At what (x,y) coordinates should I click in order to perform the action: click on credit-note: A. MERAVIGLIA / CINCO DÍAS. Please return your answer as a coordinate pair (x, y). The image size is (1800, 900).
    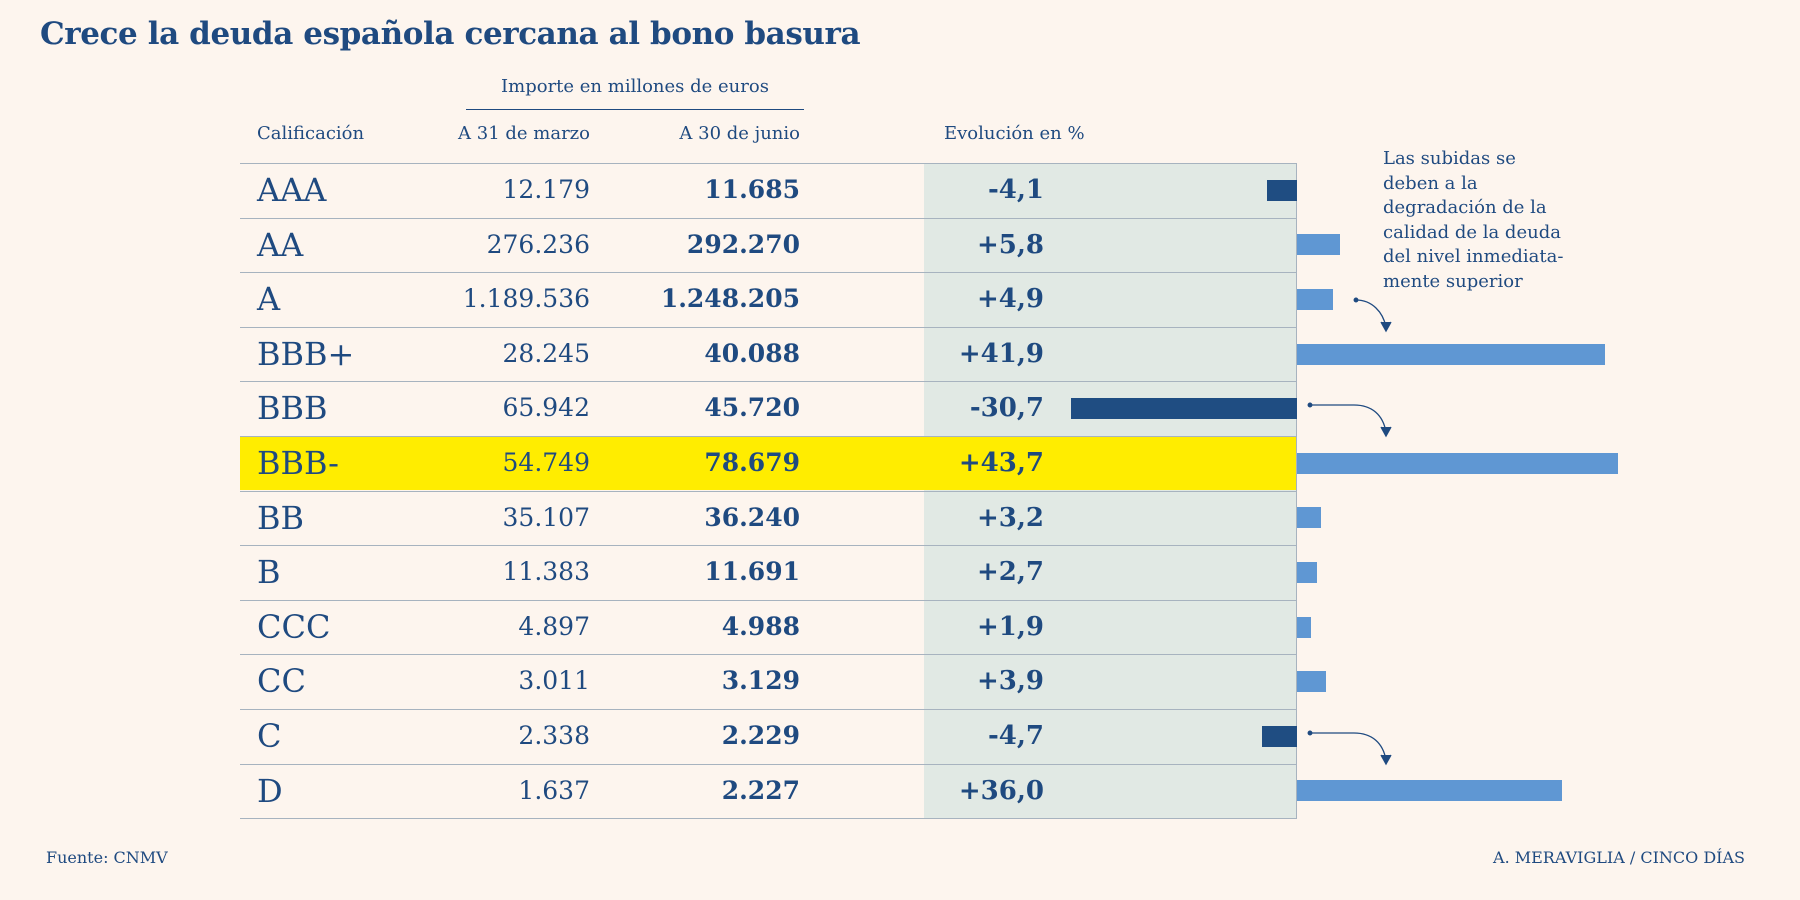
    Looking at the image, I should click on (1619, 857).